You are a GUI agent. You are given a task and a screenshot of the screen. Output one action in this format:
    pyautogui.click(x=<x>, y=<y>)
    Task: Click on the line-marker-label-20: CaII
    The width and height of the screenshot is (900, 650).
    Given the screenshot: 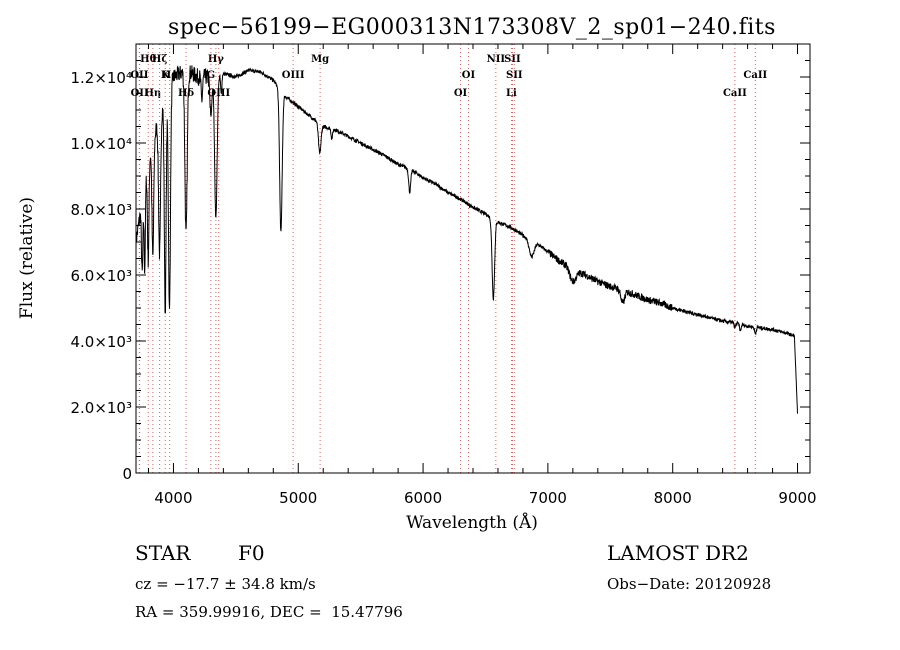 What is the action you would take?
    pyautogui.click(x=755, y=75)
    